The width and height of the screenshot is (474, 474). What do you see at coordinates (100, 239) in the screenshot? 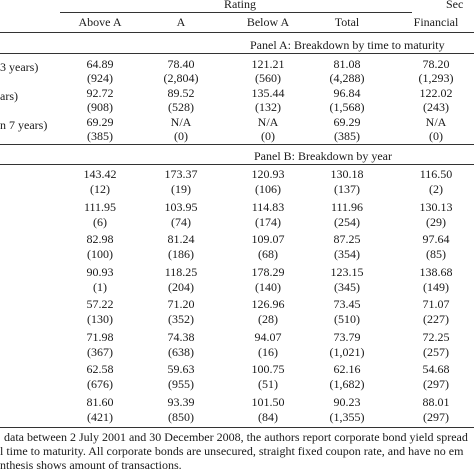
I see `panel-b-value-above-a: 82.98` at bounding box center [100, 239].